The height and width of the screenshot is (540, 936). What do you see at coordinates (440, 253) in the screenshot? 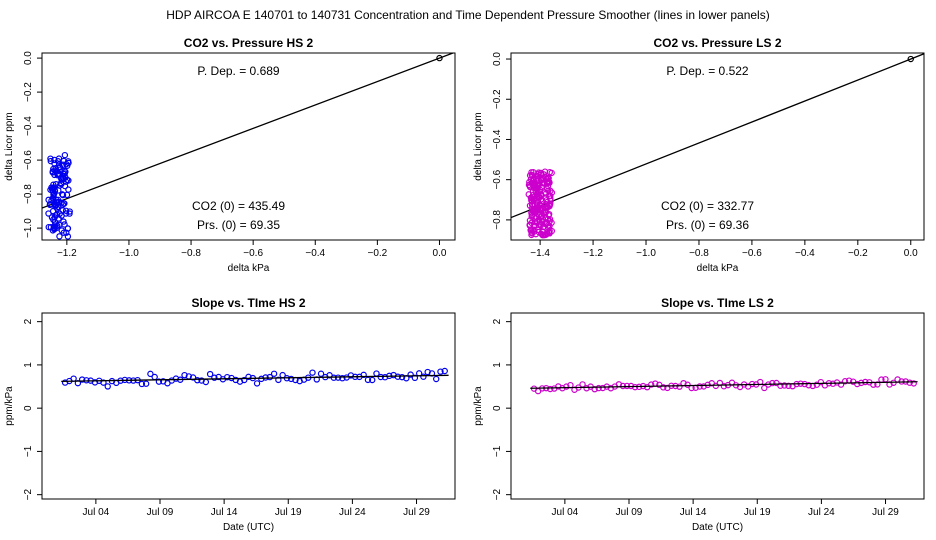
I see `x-tick-label: 0.0` at bounding box center [440, 253].